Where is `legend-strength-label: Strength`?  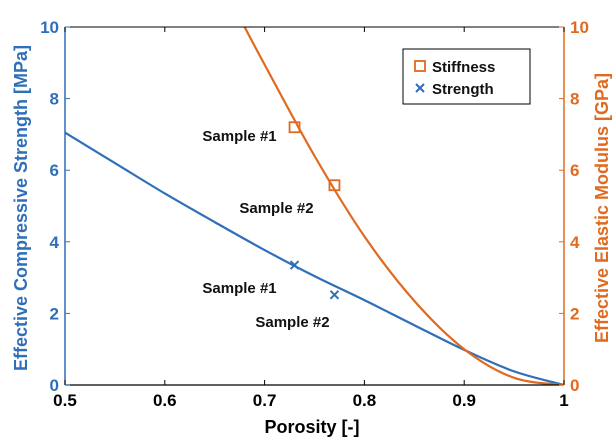
legend-strength-label: Strength is located at coordinates (463, 89).